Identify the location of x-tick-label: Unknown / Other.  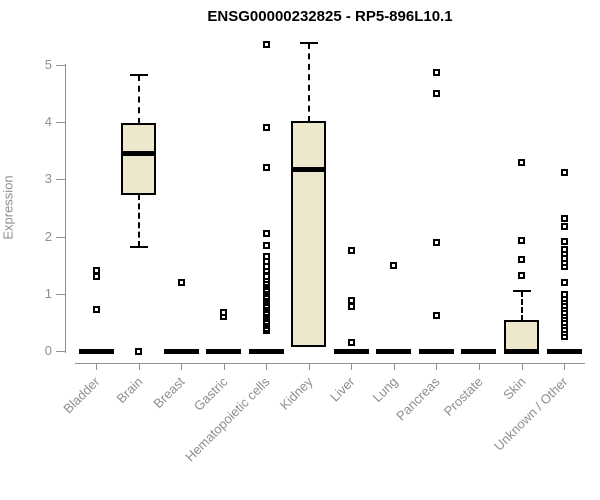
(531, 414).